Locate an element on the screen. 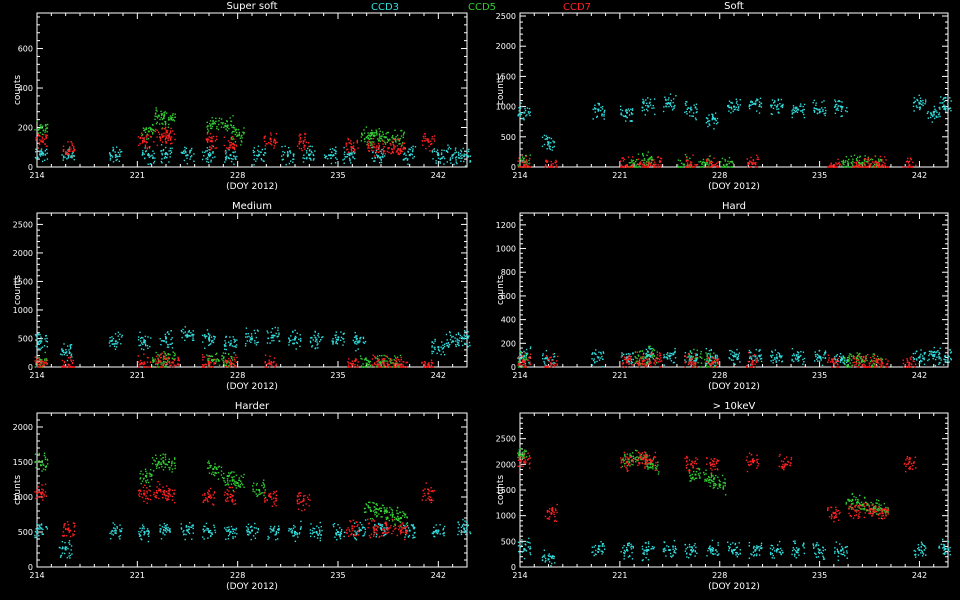  x-tick-label: 228 is located at coordinates (719, 175).